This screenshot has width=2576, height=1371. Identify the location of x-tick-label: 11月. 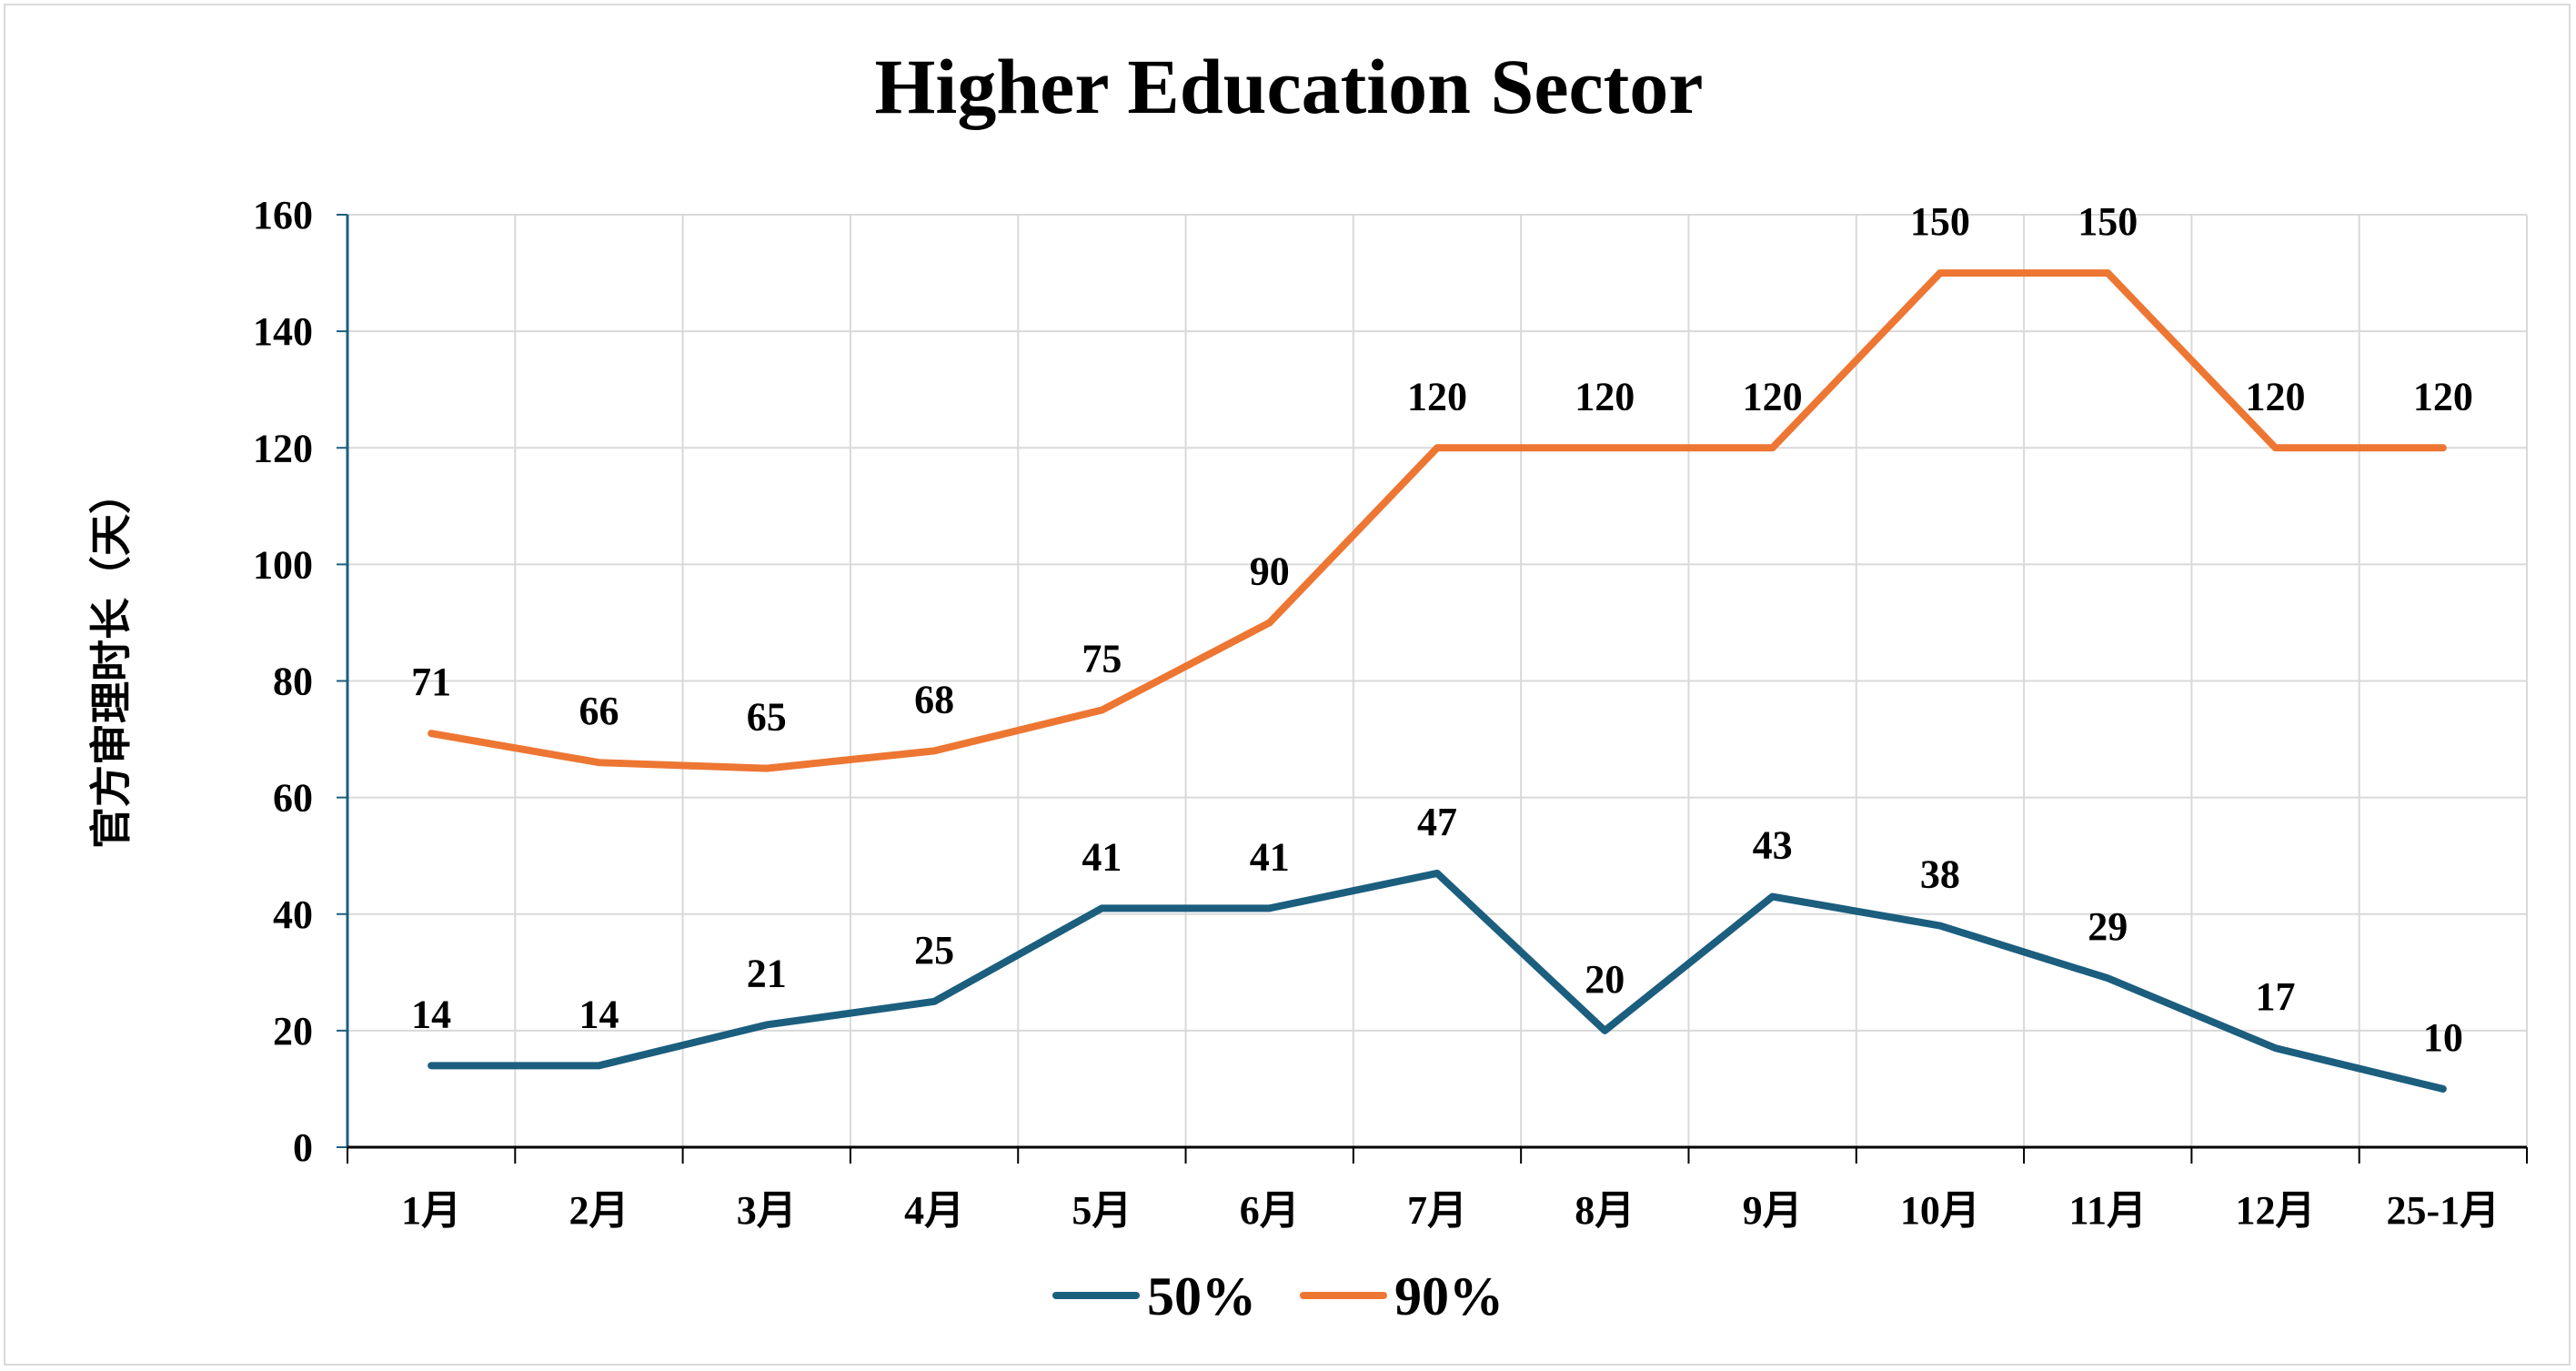
(2107, 1210).